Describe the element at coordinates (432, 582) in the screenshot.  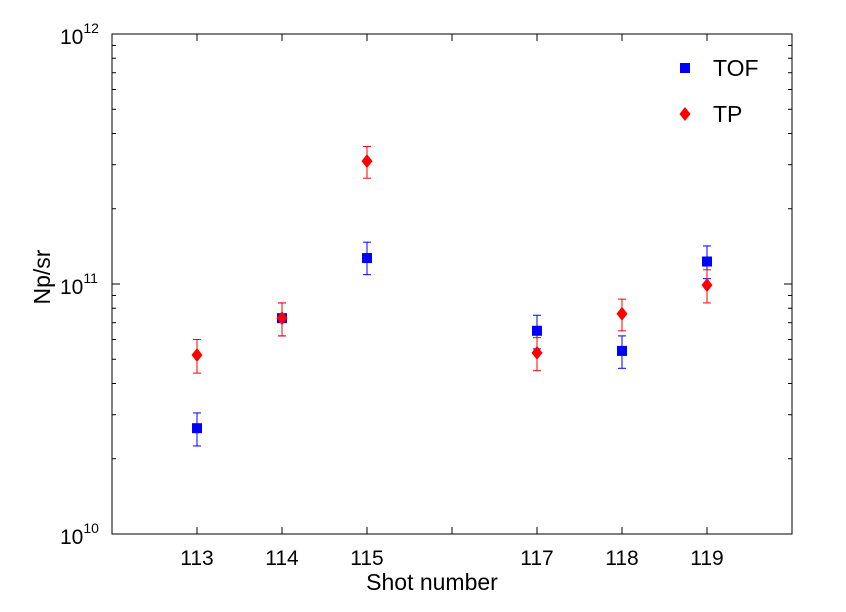
I see `x-axis-label: Shot number` at that location.